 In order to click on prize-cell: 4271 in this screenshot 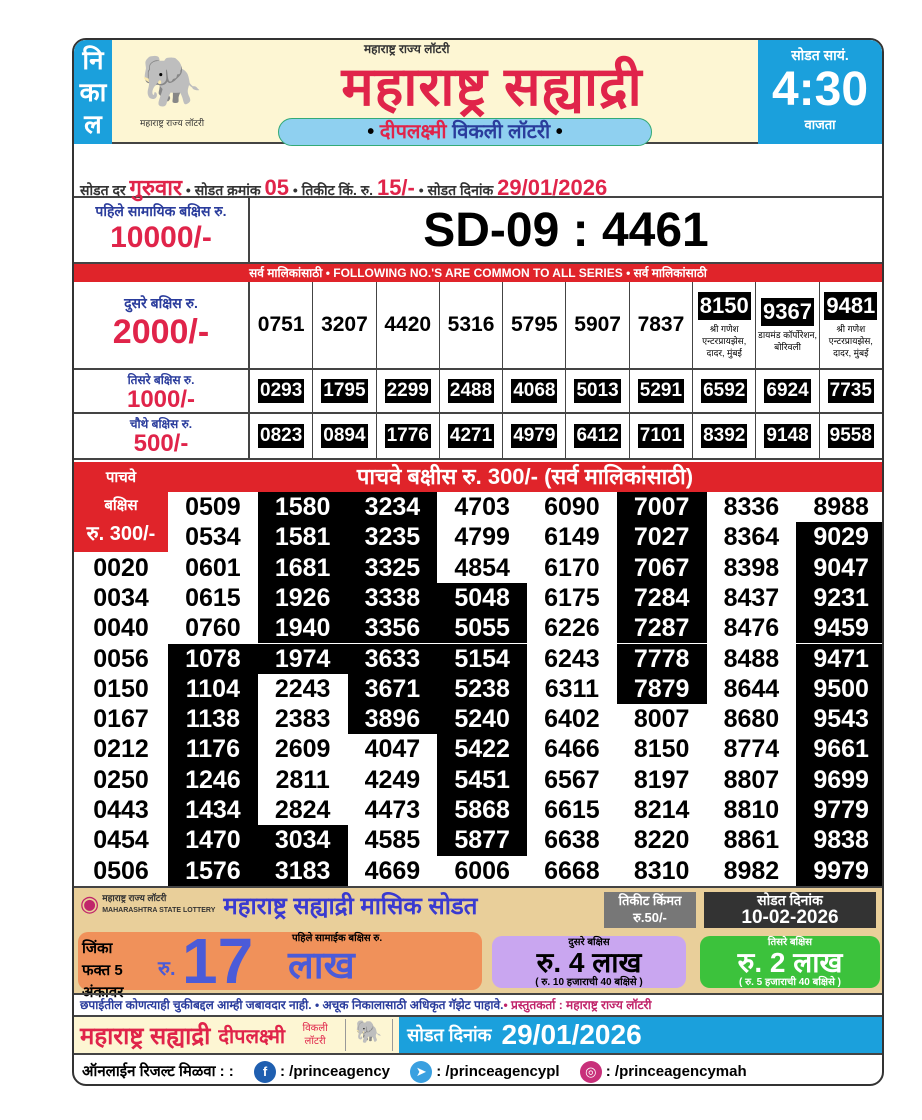, I will do `click(470, 436)`.